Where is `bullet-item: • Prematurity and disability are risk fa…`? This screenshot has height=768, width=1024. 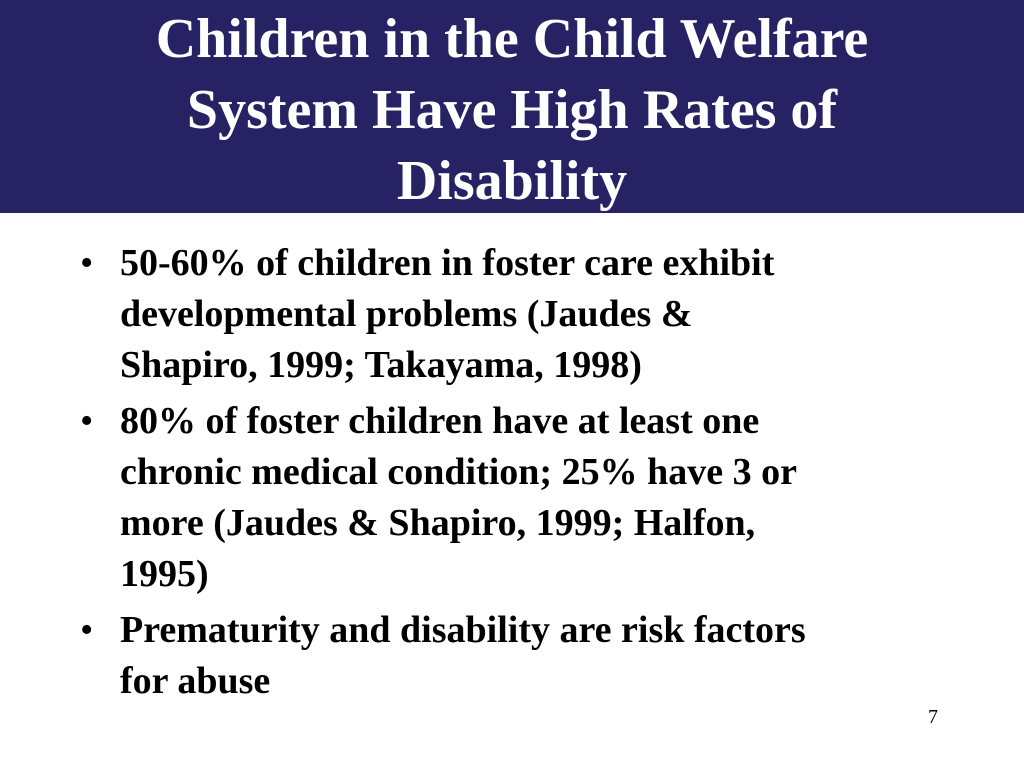
bullet-item: • Prematurity and disability are risk fa… is located at coordinates (520, 656).